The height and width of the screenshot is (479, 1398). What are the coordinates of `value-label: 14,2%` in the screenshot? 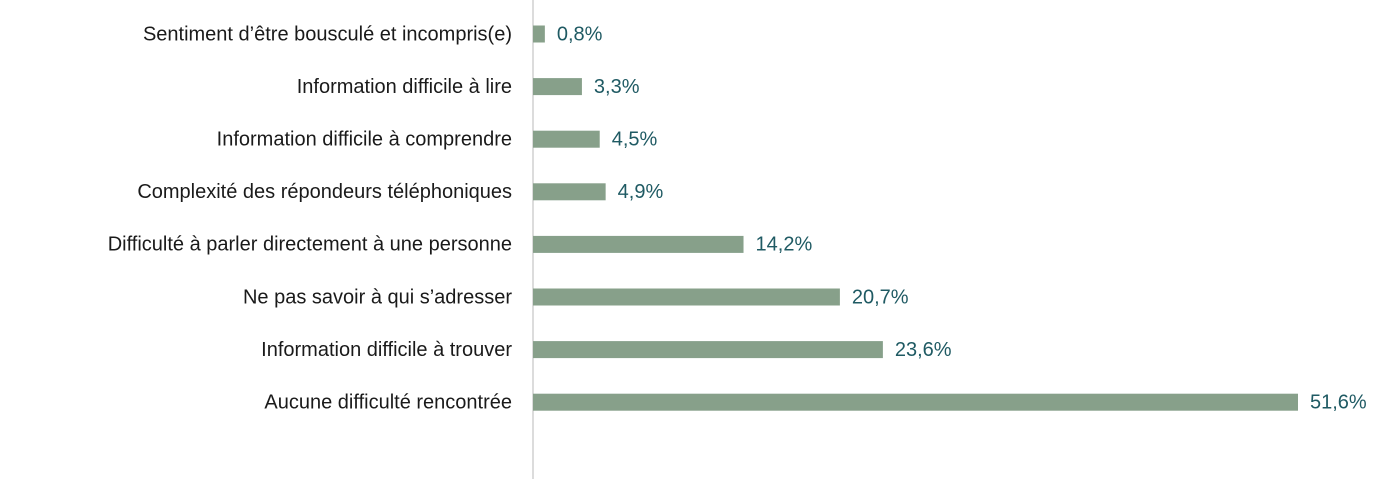 It's located at (784, 245).